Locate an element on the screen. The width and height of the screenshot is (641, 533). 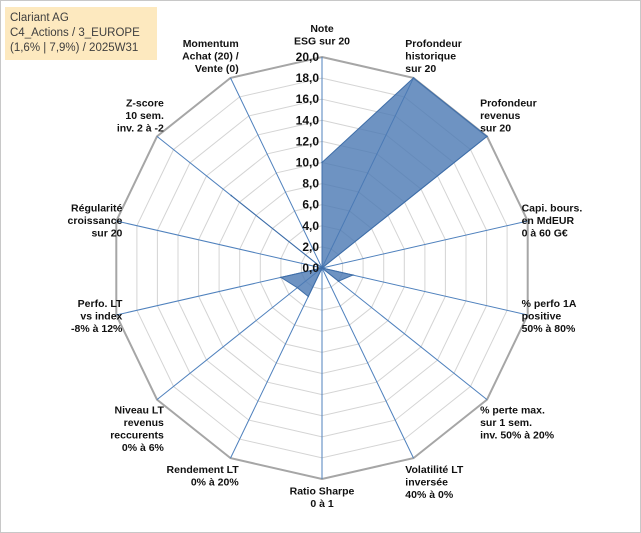
tick-label: 4,0 is located at coordinates (310, 226).